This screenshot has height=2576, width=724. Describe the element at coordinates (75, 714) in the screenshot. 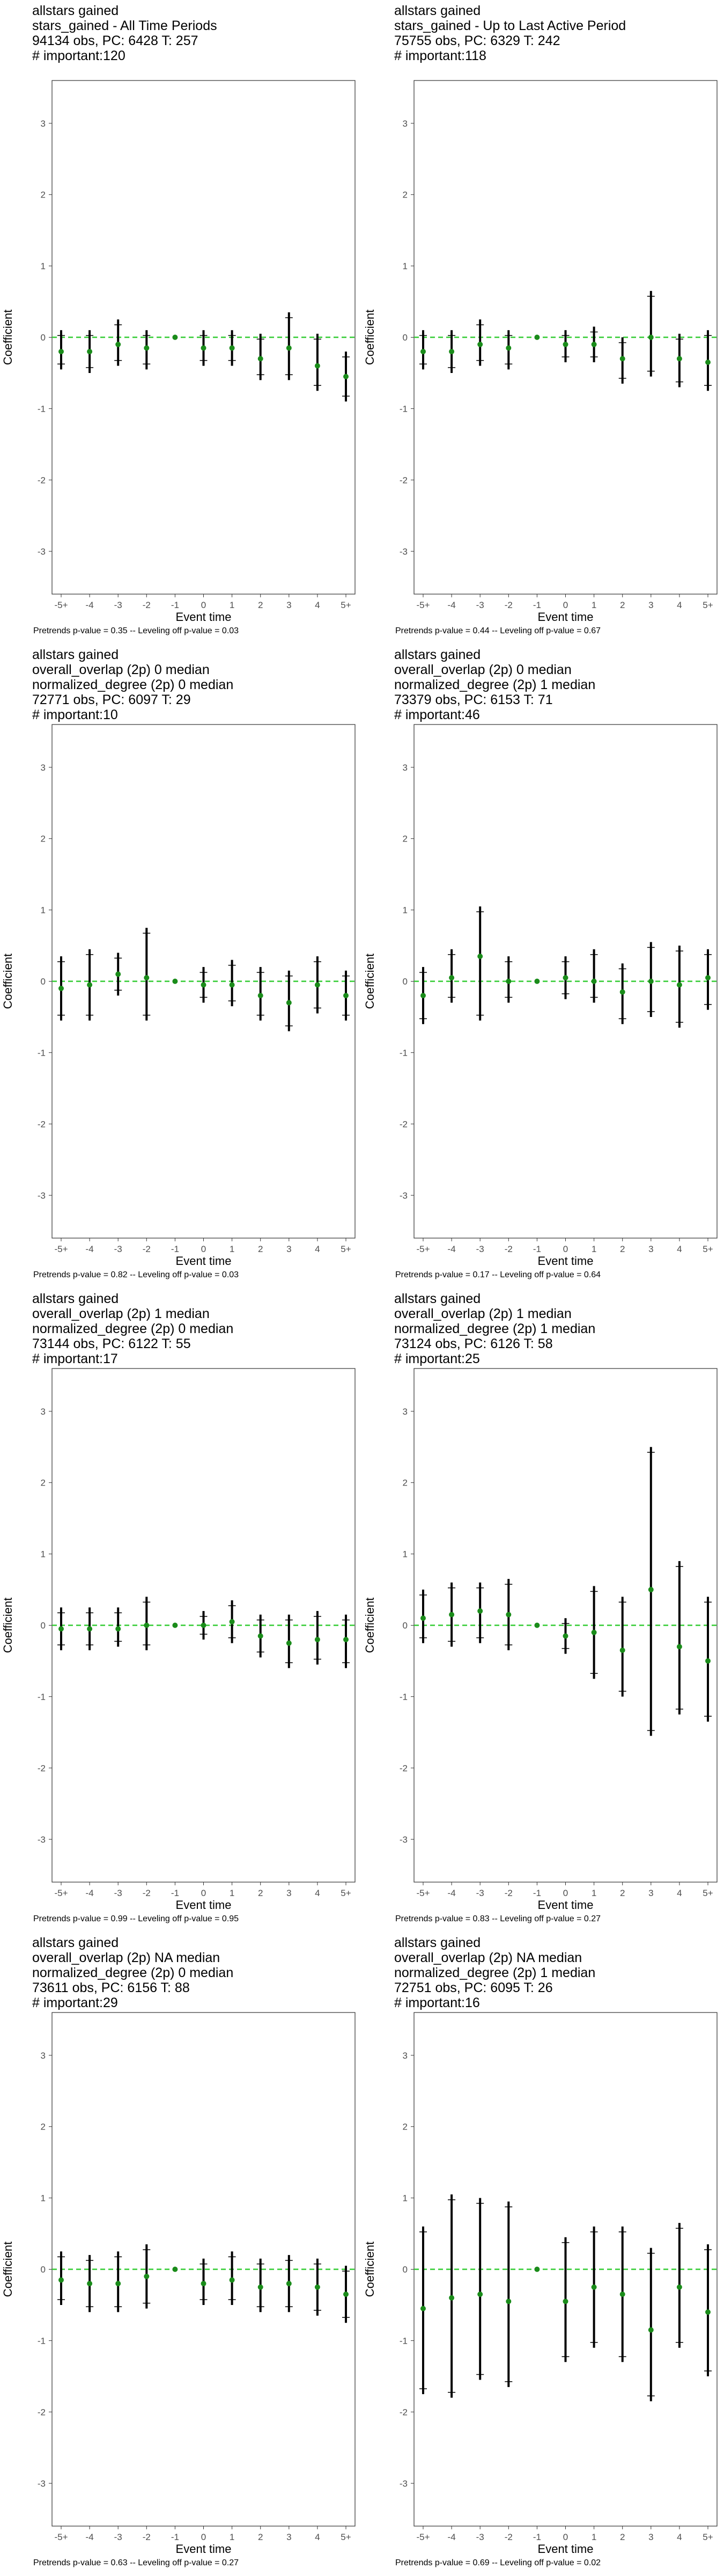

I see `chart-title-line: # important:10` at that location.